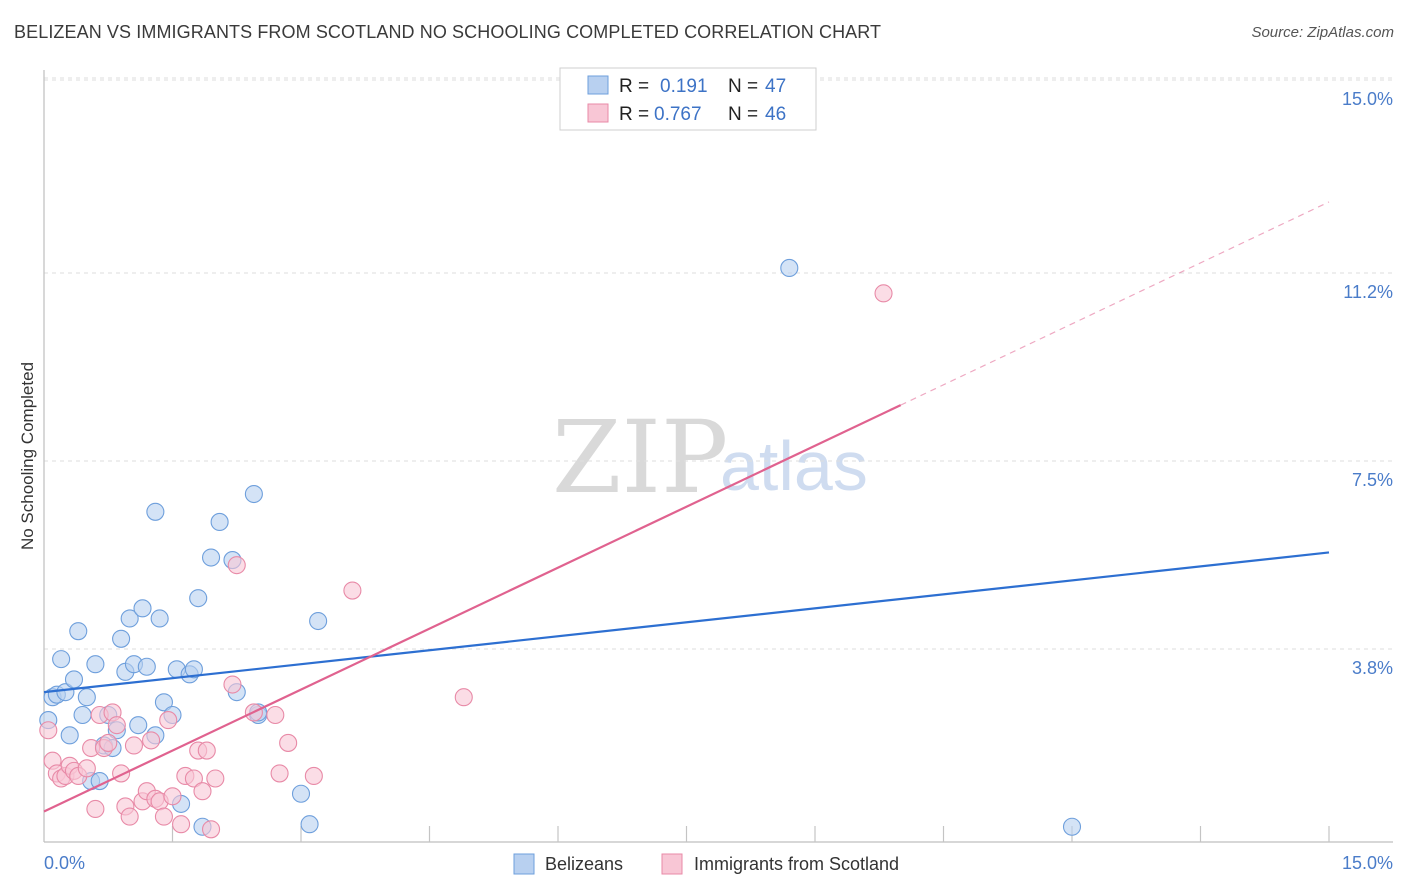 The image size is (1406, 892). Describe the element at coordinates (743, 86) in the screenshot. I see `legend-n-label-1: N =` at that location.